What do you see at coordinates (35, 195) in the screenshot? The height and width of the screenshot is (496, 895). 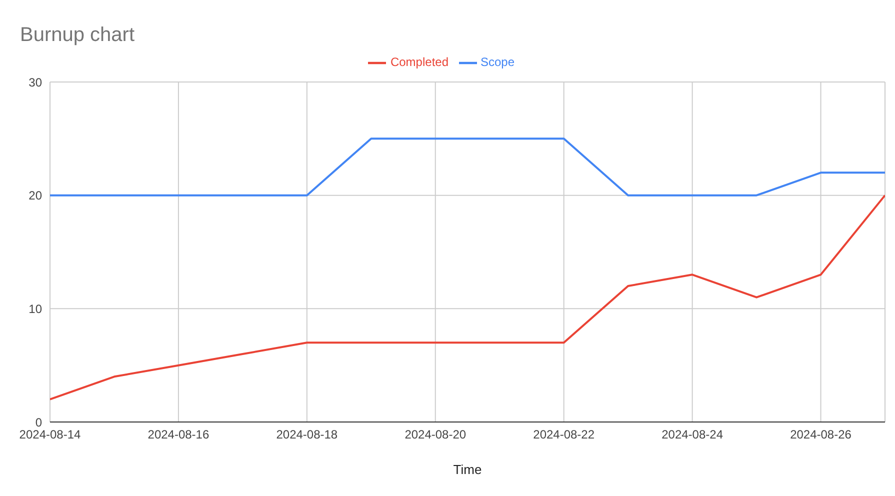 I see `y-tick-label: 20` at bounding box center [35, 195].